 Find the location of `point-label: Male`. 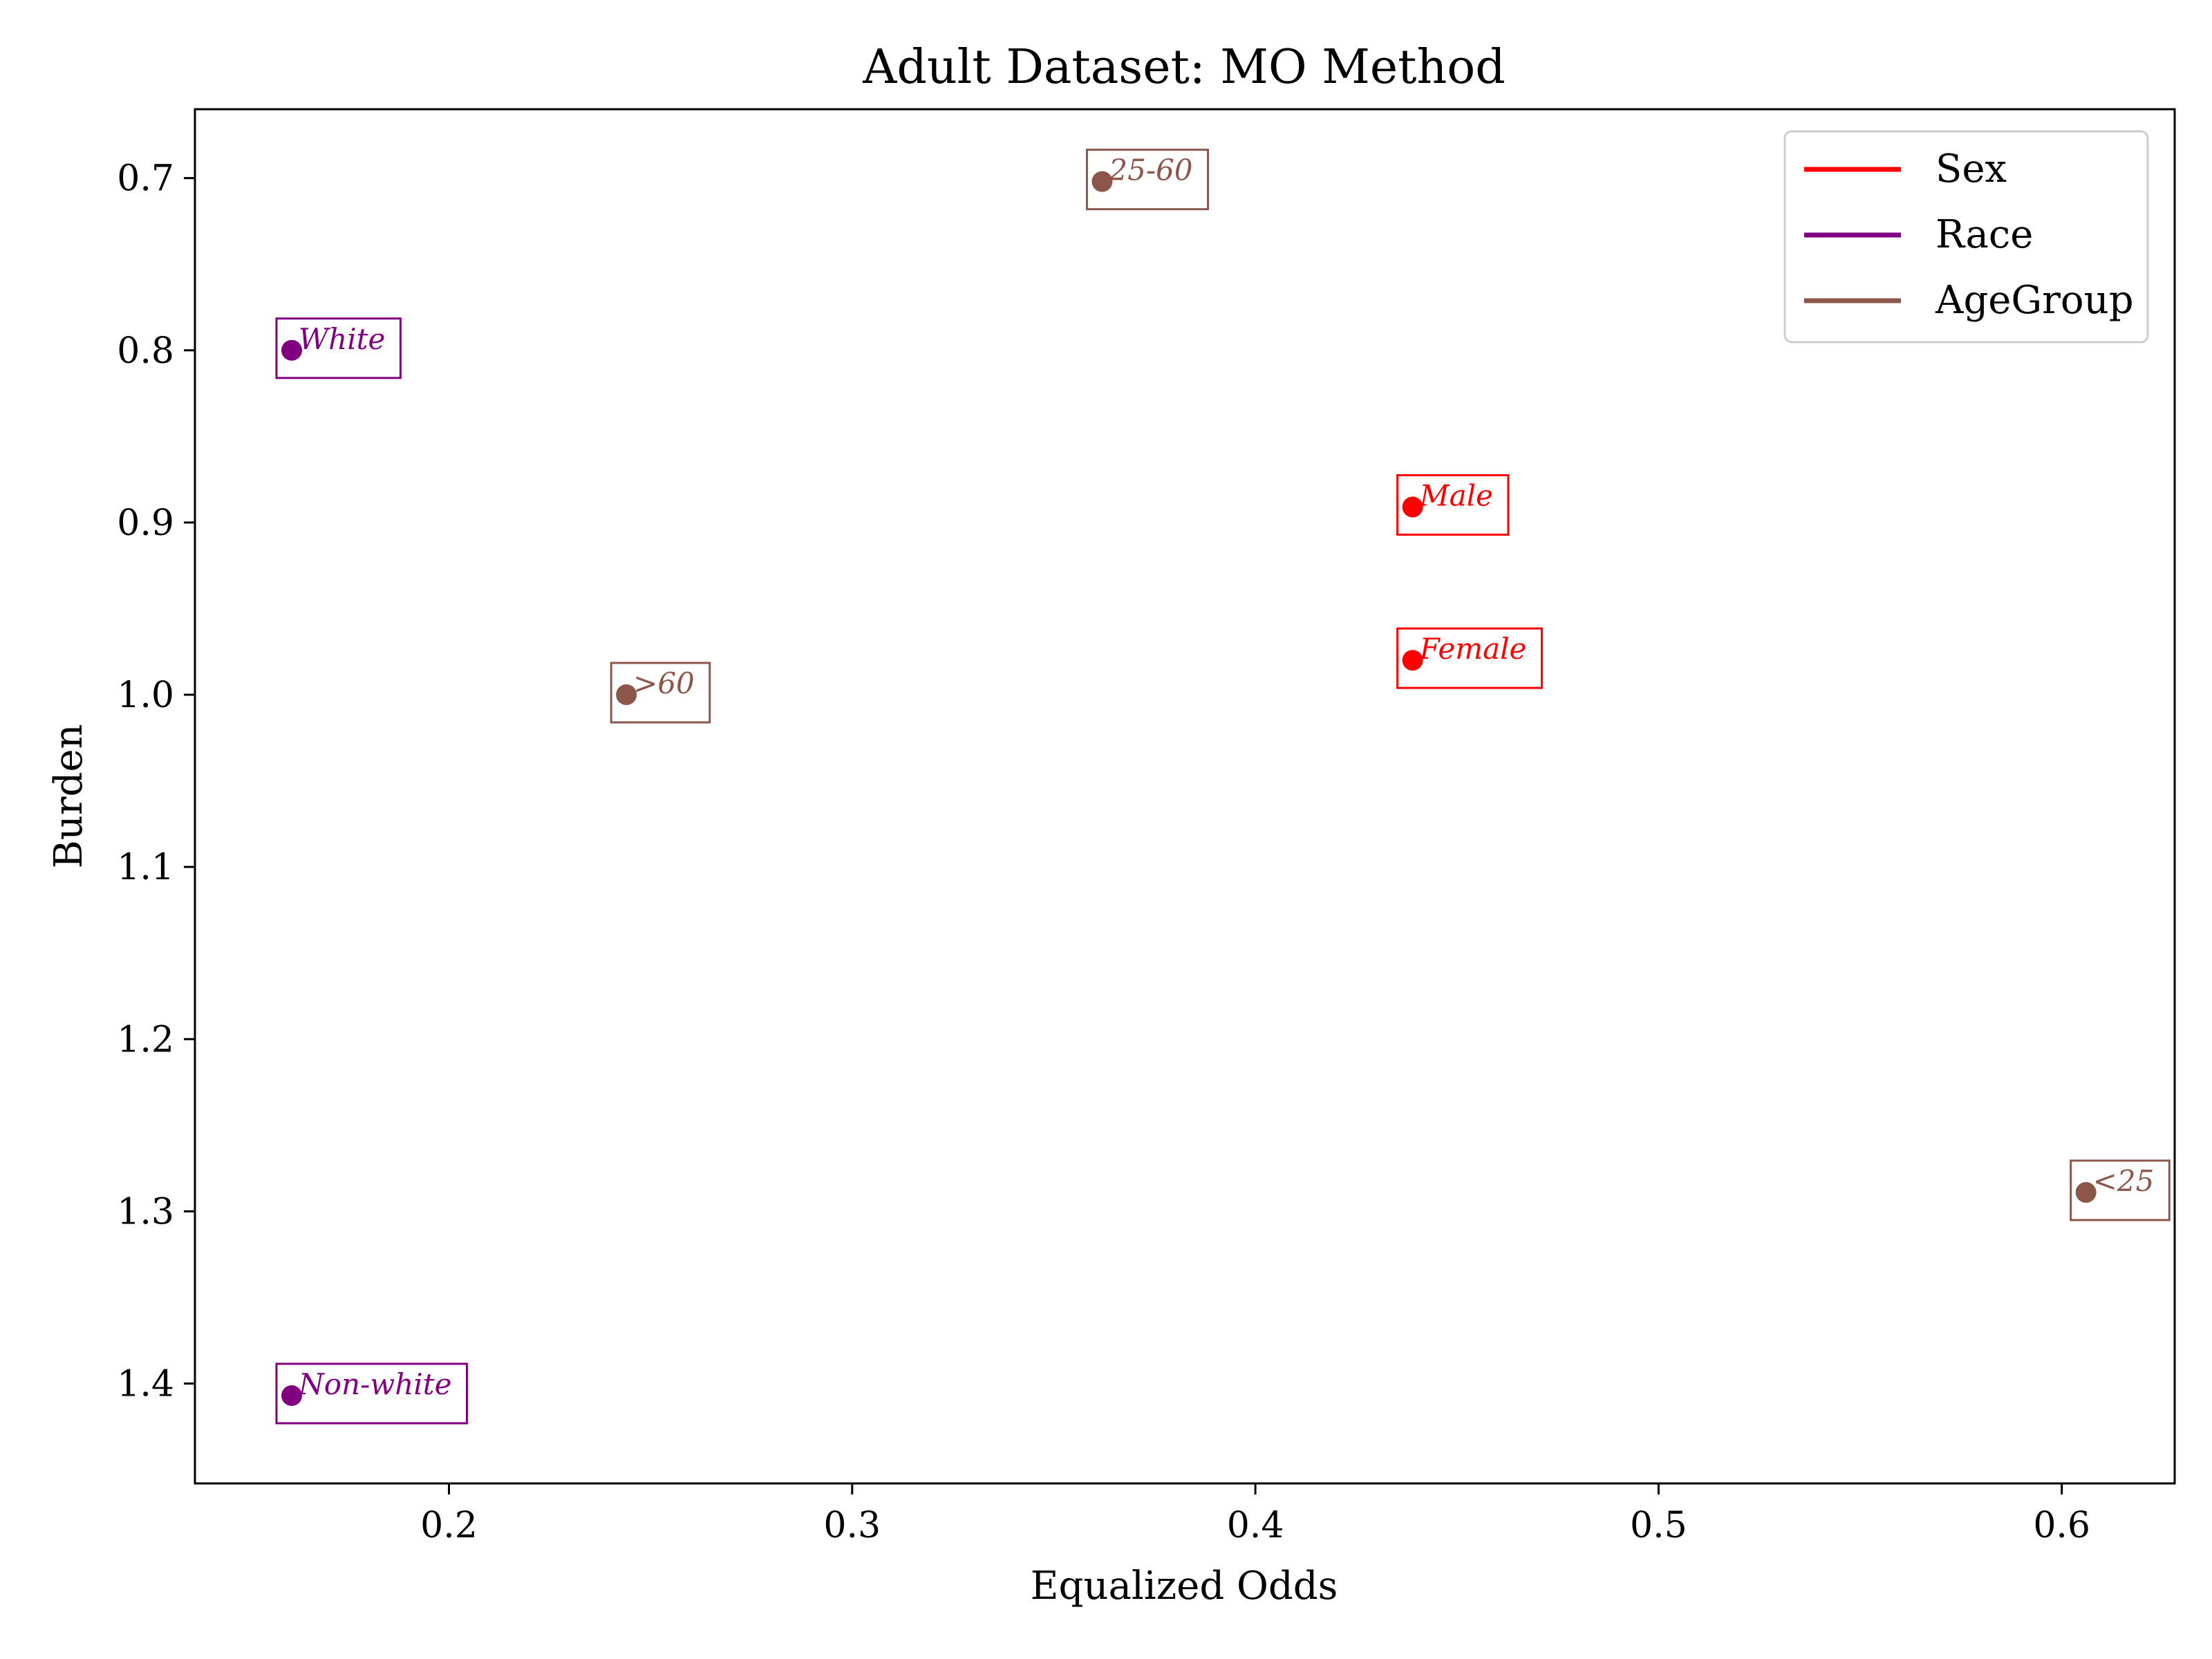

point-label: Male is located at coordinates (1456, 495).